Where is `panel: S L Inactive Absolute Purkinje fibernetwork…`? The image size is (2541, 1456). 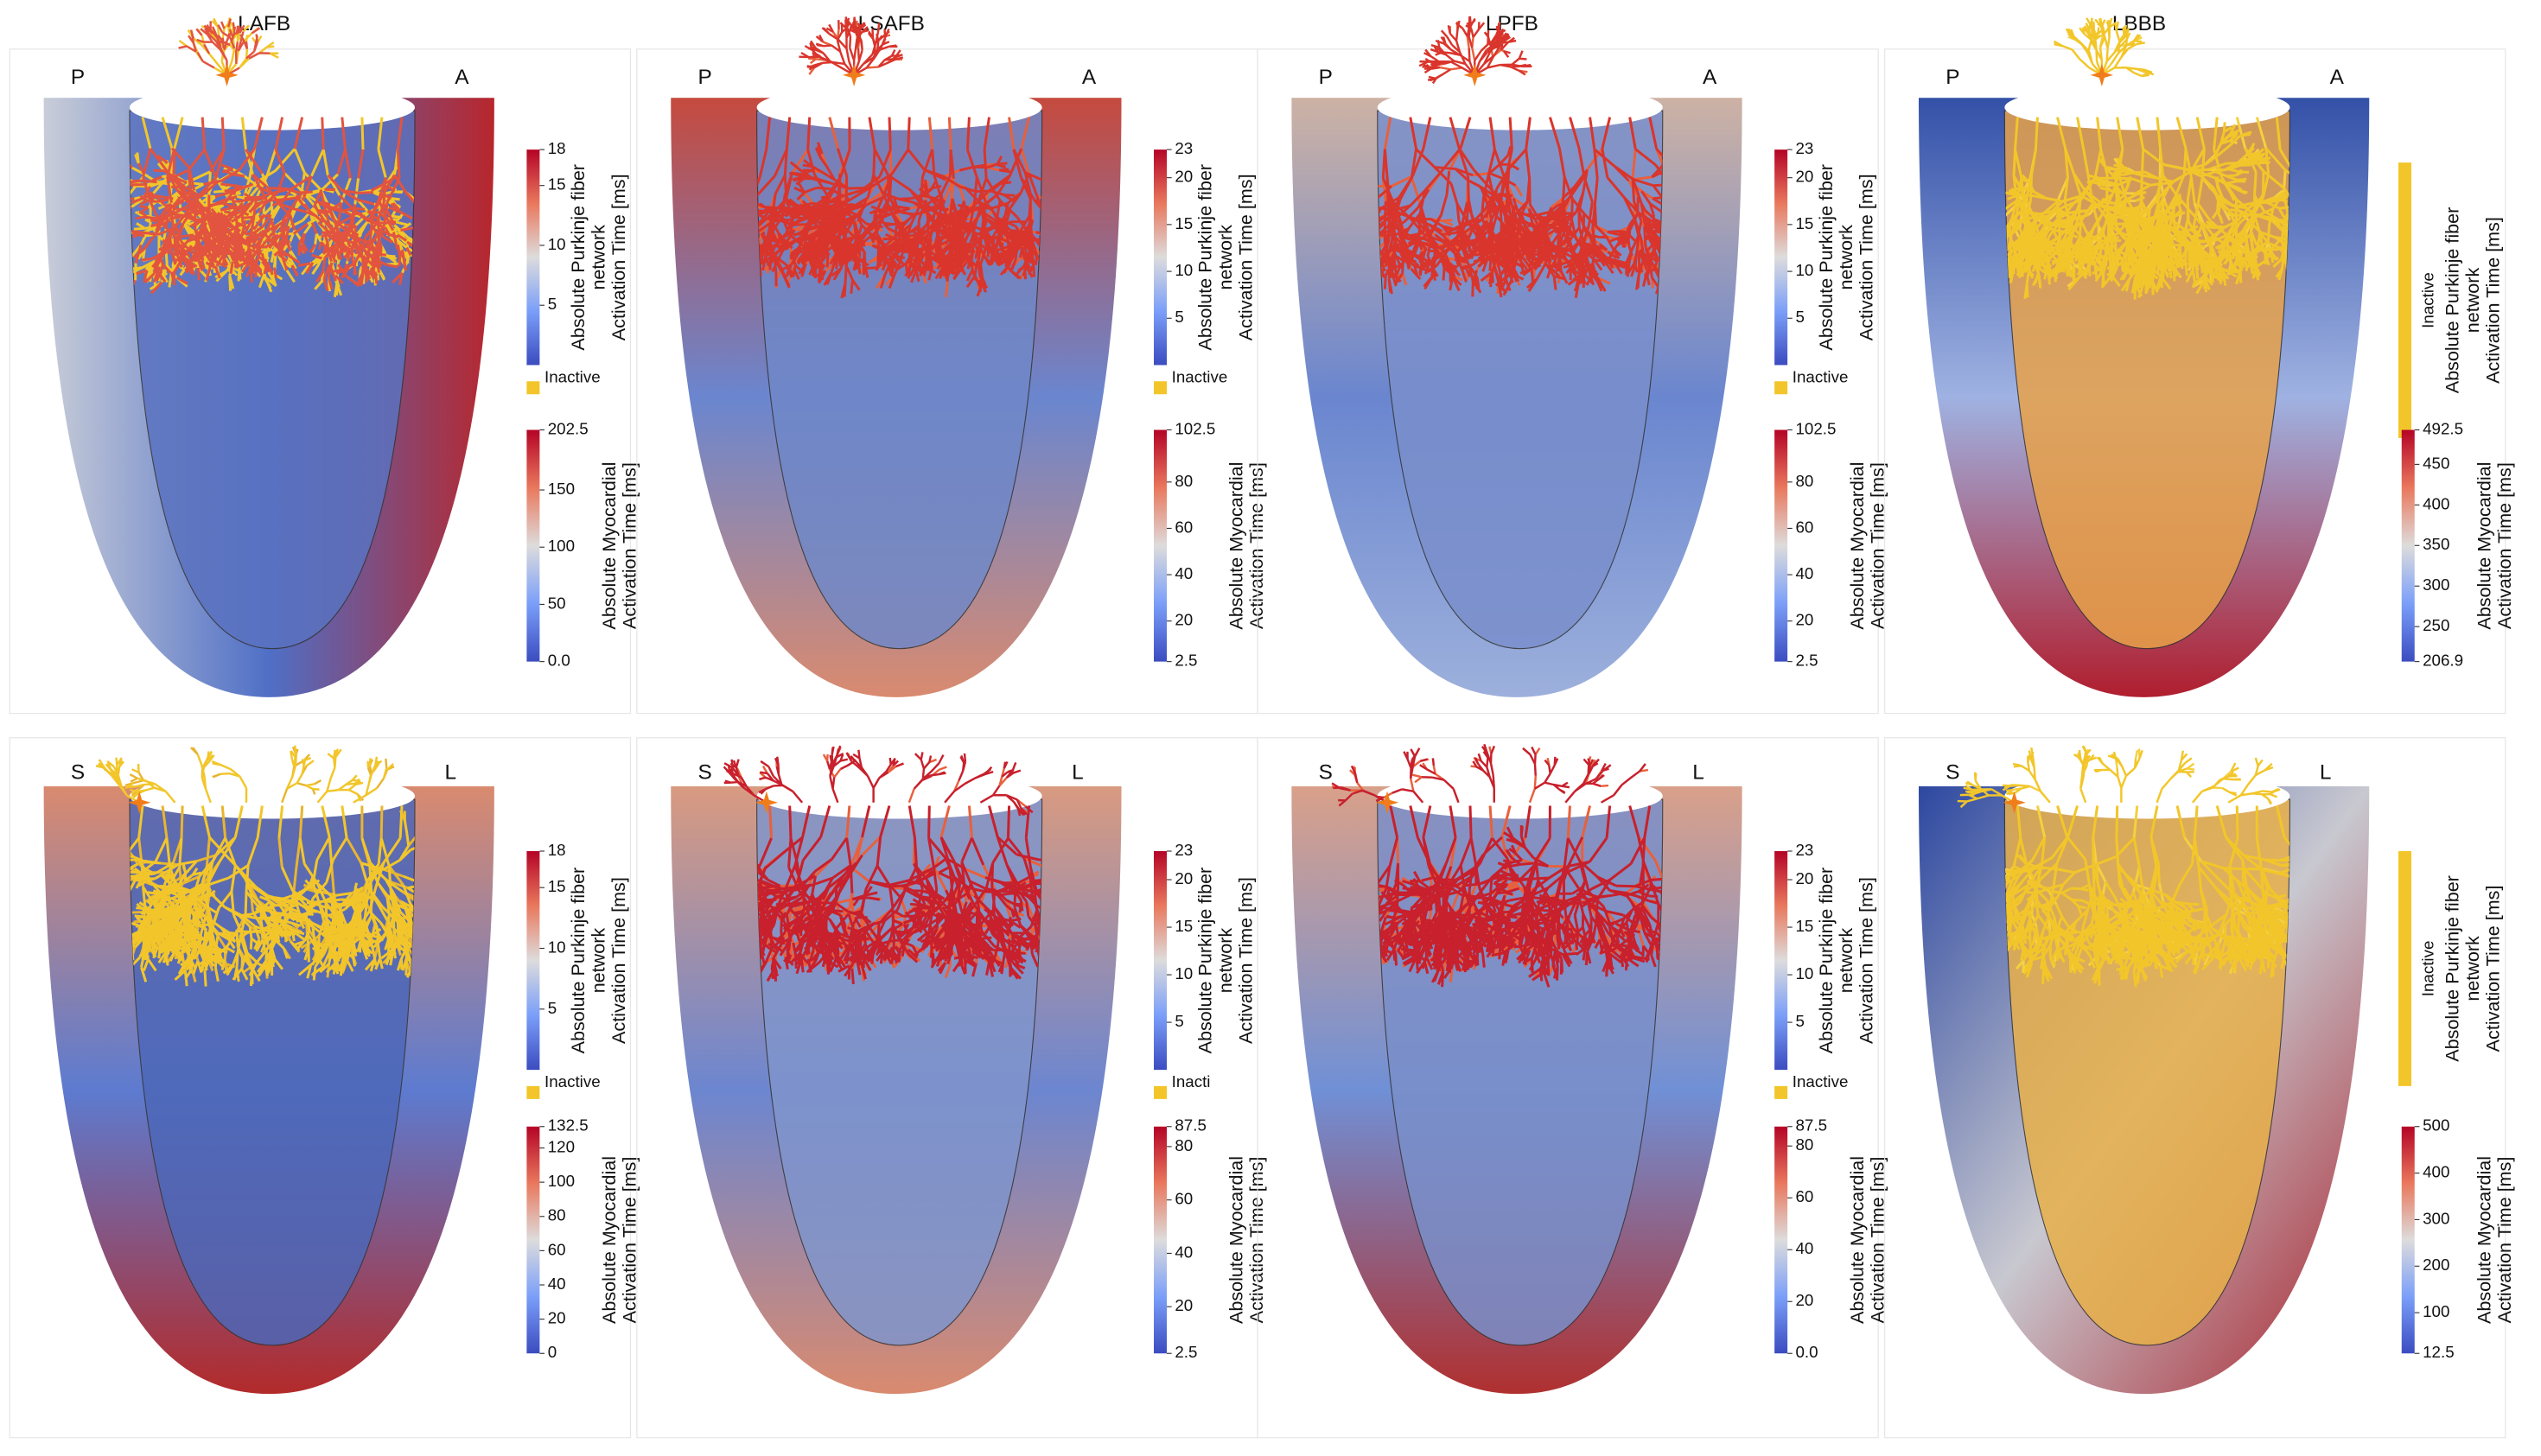 panel: S L Inactive Absolute Purkinje fibernetwork… is located at coordinates (2199, 1088).